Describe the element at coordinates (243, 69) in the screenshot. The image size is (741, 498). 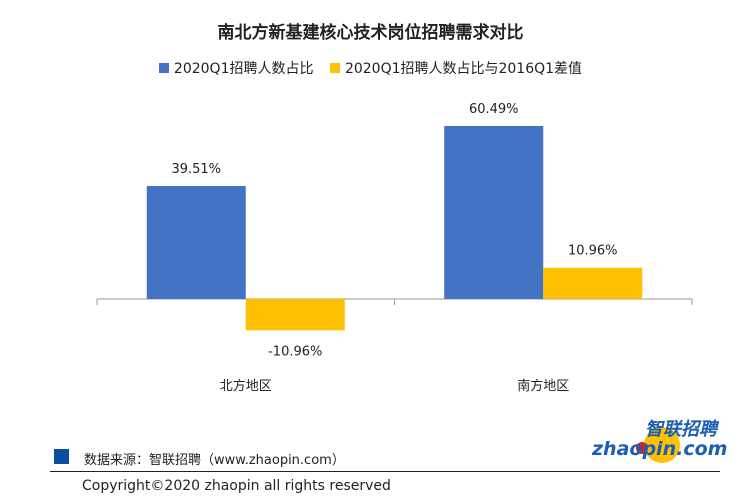
I see `legend-label: 2020Q1招聘人数占比` at that location.